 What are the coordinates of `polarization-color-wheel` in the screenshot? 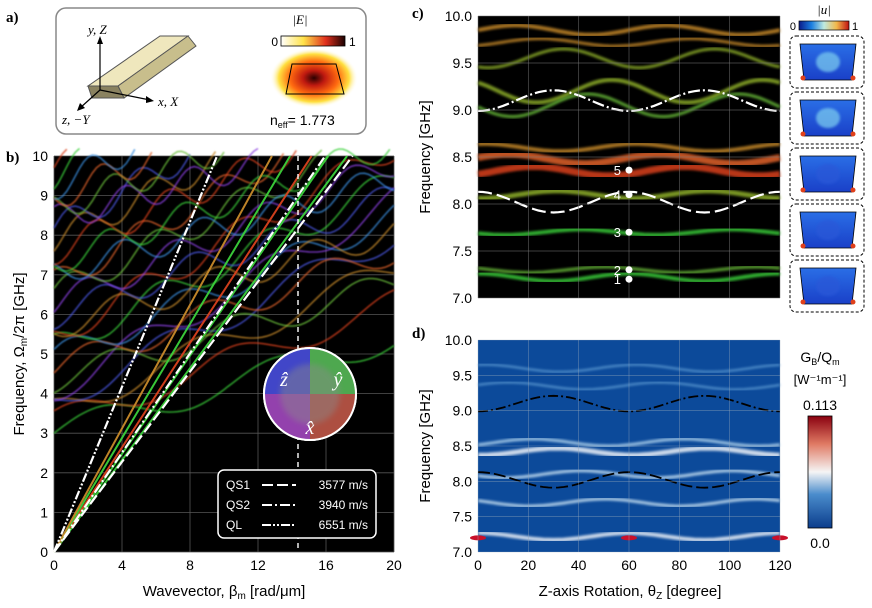 It's located at (310, 394).